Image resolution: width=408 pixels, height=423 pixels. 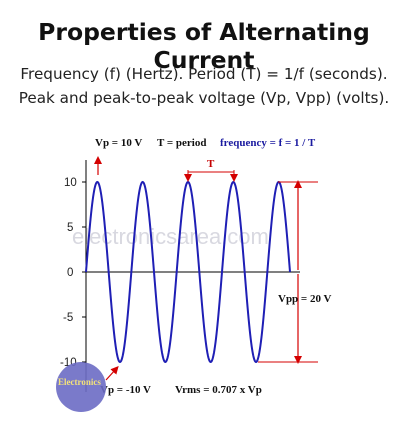 What do you see at coordinates (211, 164) in the screenshot?
I see `period-marker-label: T` at bounding box center [211, 164].